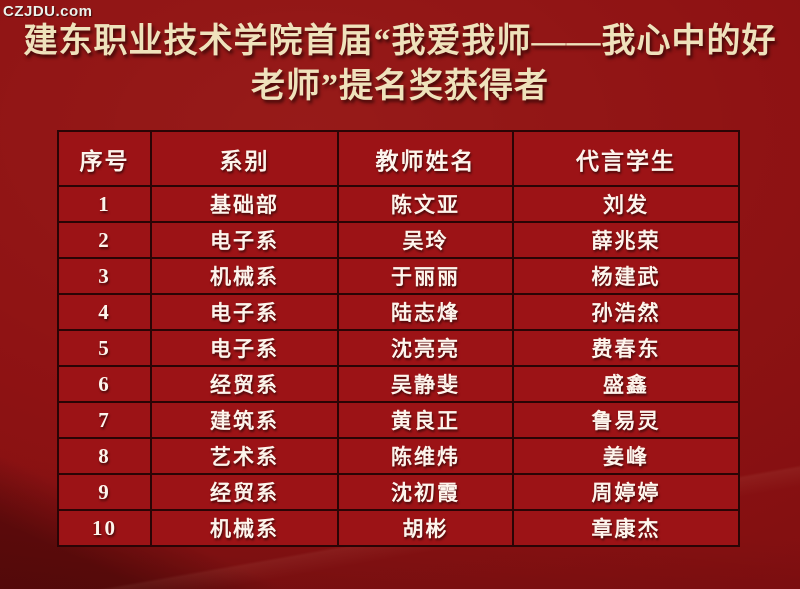  I want to click on table-header-row: 序号 系别 教师姓名 代言学生, so click(398, 158).